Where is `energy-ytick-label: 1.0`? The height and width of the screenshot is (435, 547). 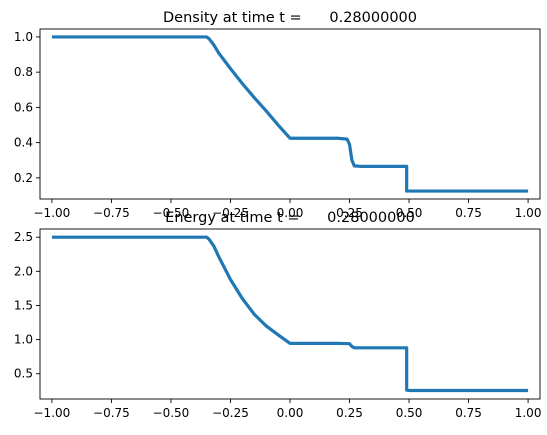
energy-ytick-label: 1.0 is located at coordinates (23, 340).